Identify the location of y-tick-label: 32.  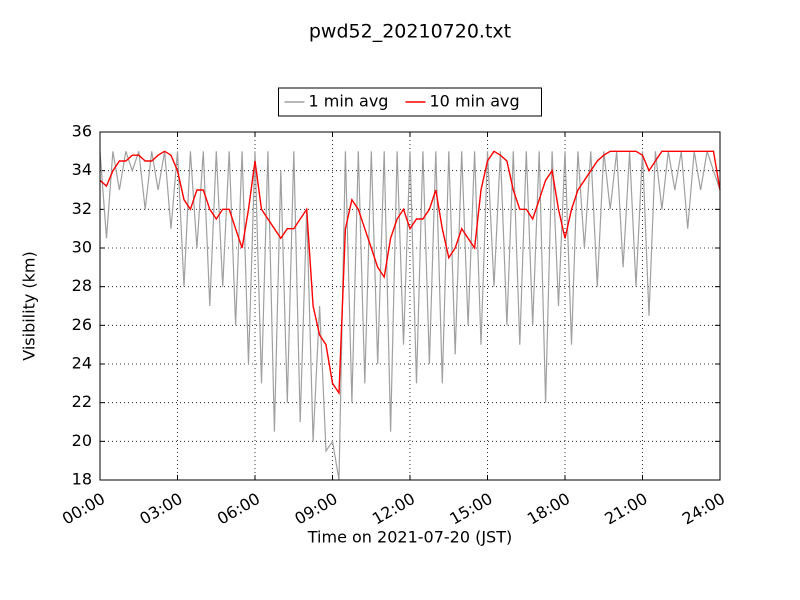
(82, 208).